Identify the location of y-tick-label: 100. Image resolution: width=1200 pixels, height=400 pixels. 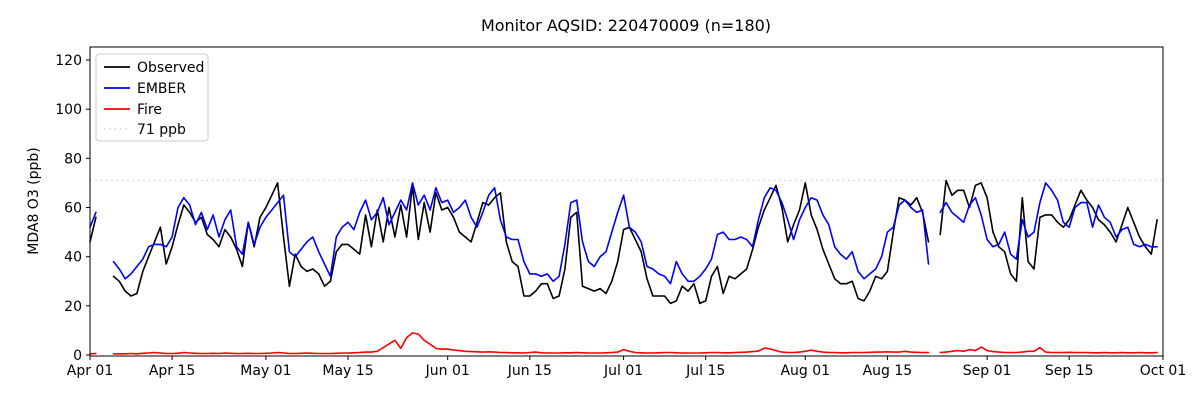
(68, 110).